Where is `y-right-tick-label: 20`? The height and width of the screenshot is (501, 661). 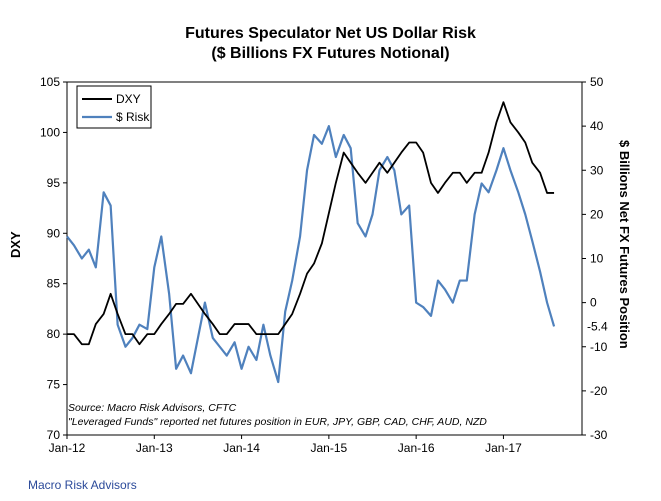
y-right-tick-label: 20 is located at coordinates (597, 214).